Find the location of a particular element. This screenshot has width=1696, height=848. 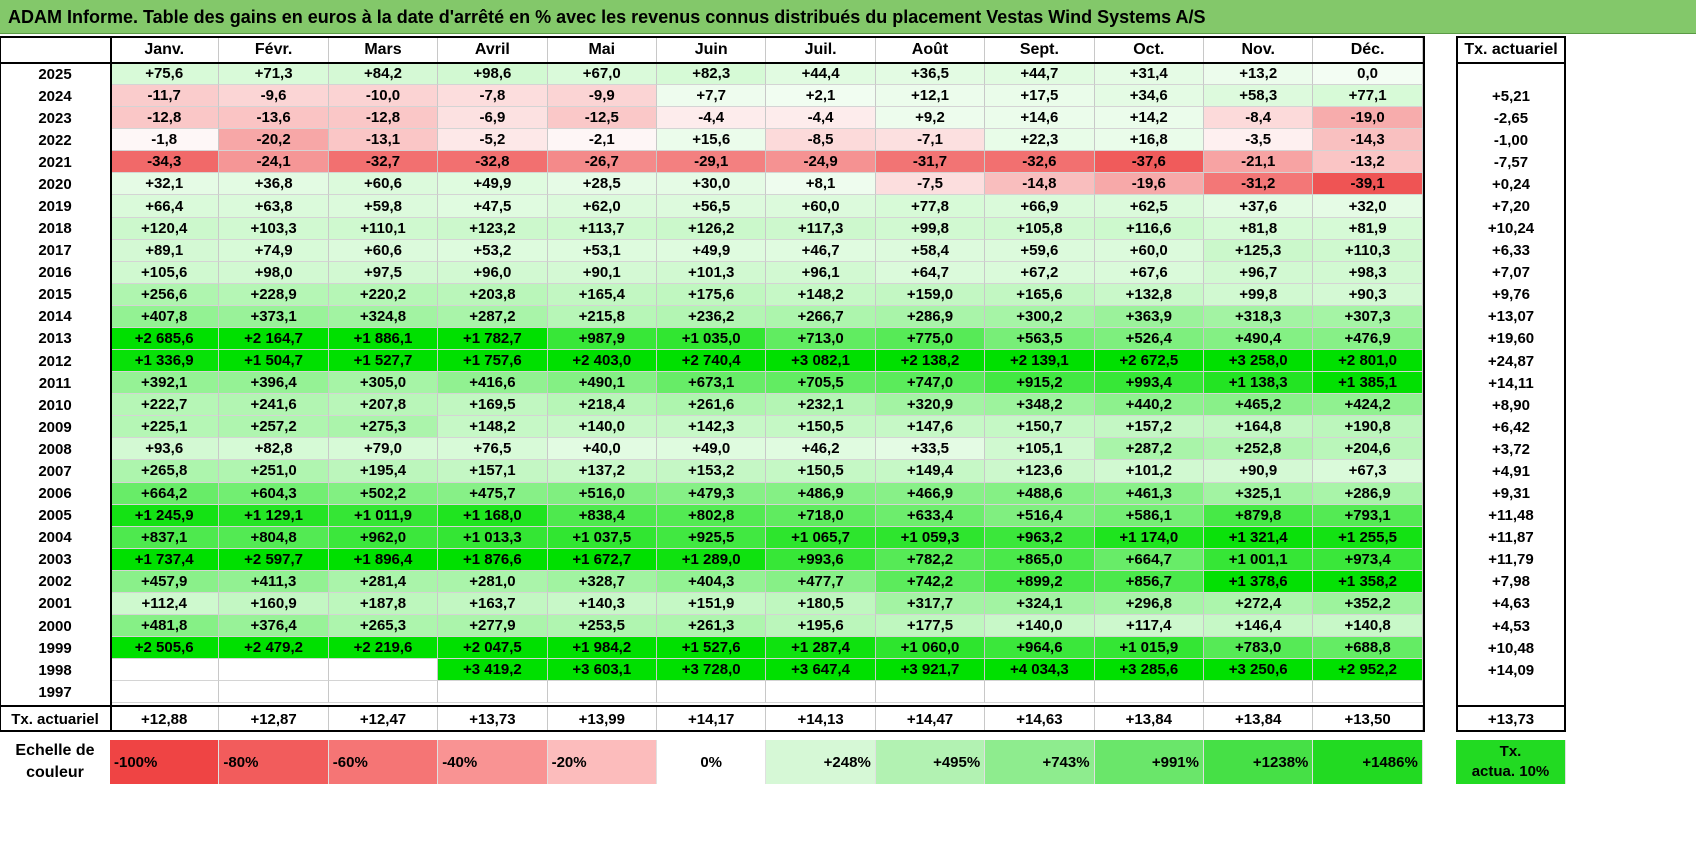

table-cell: +272,4 is located at coordinates (1259, 603).